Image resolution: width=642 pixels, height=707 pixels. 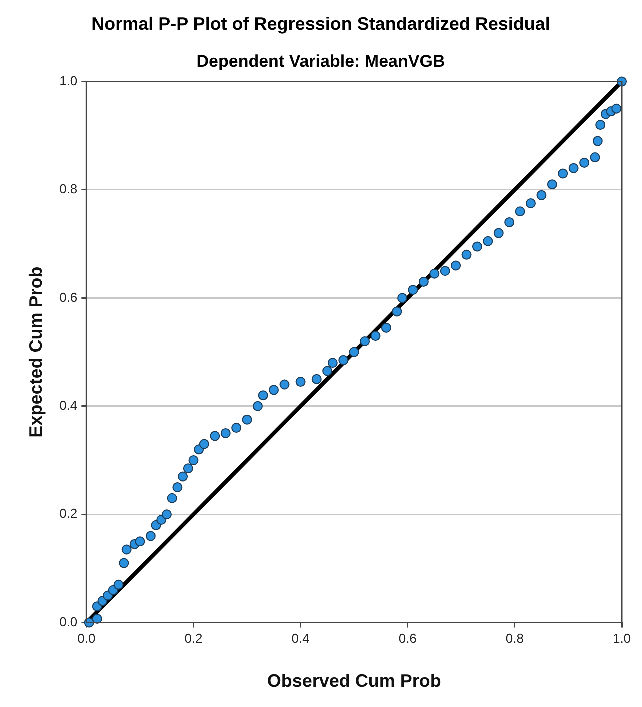 What do you see at coordinates (69, 514) in the screenshot?
I see `y-tick-label: 0.2` at bounding box center [69, 514].